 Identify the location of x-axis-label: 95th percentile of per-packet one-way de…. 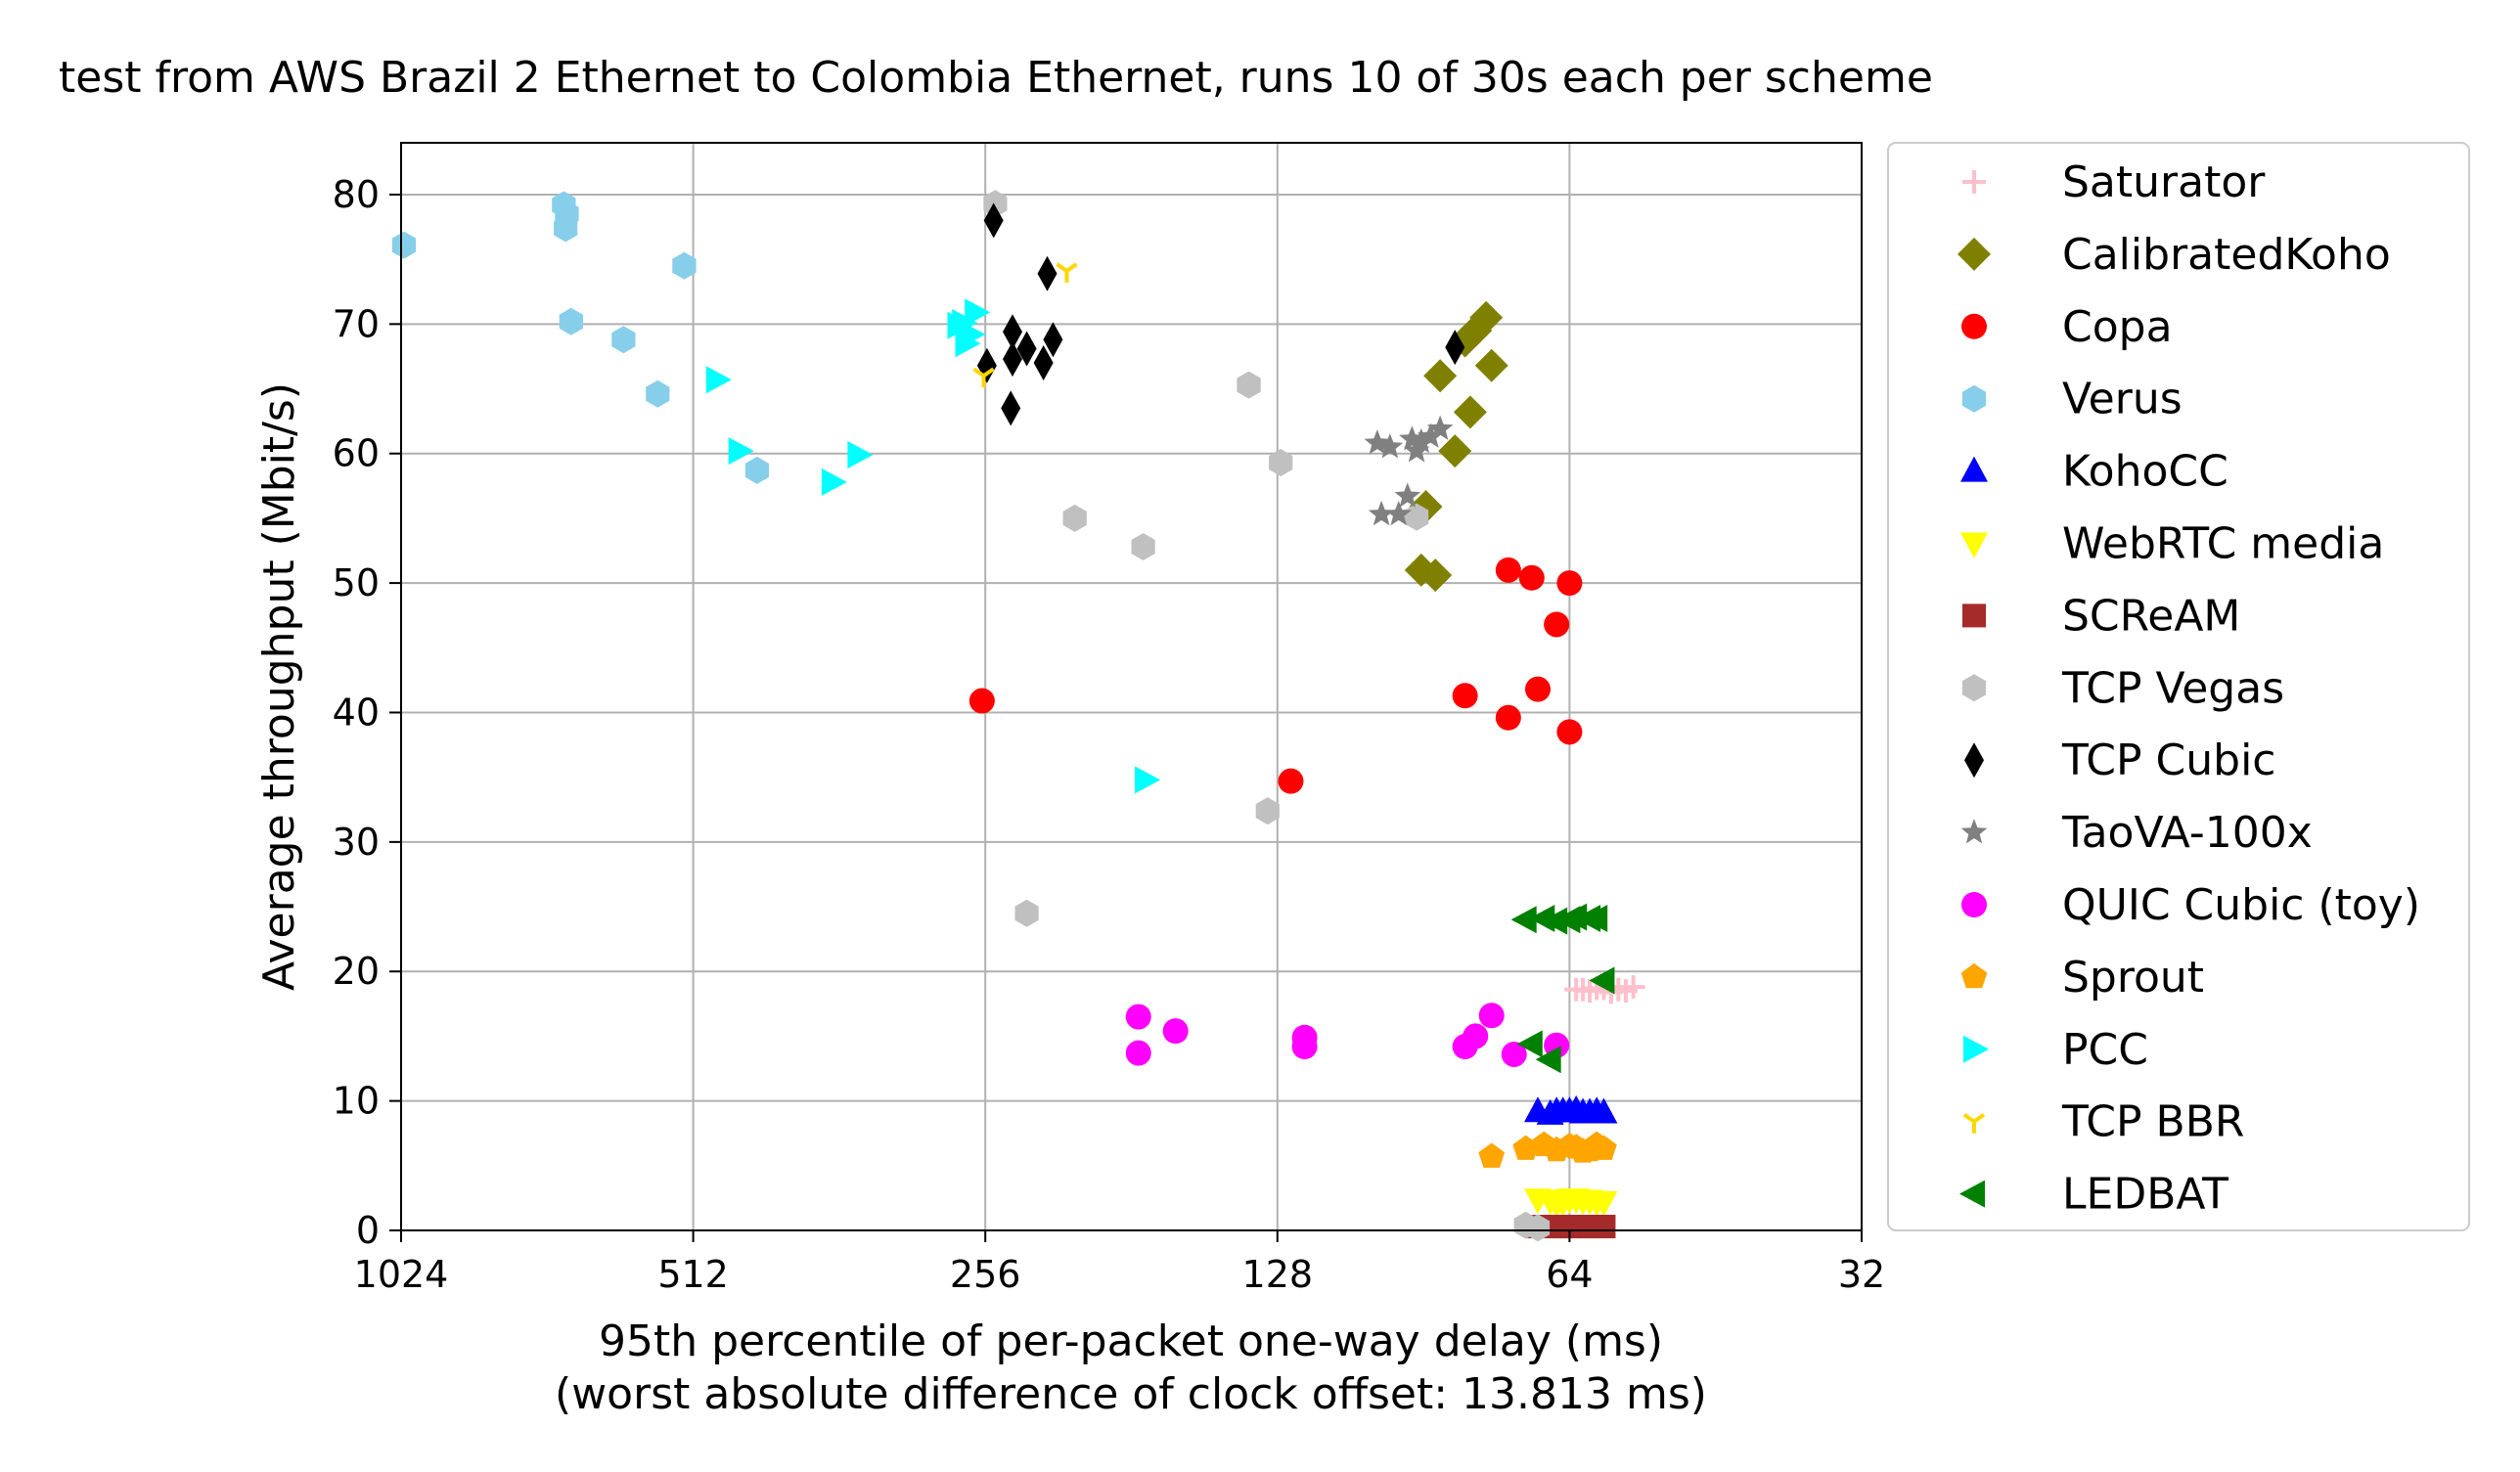
(1131, 1341).